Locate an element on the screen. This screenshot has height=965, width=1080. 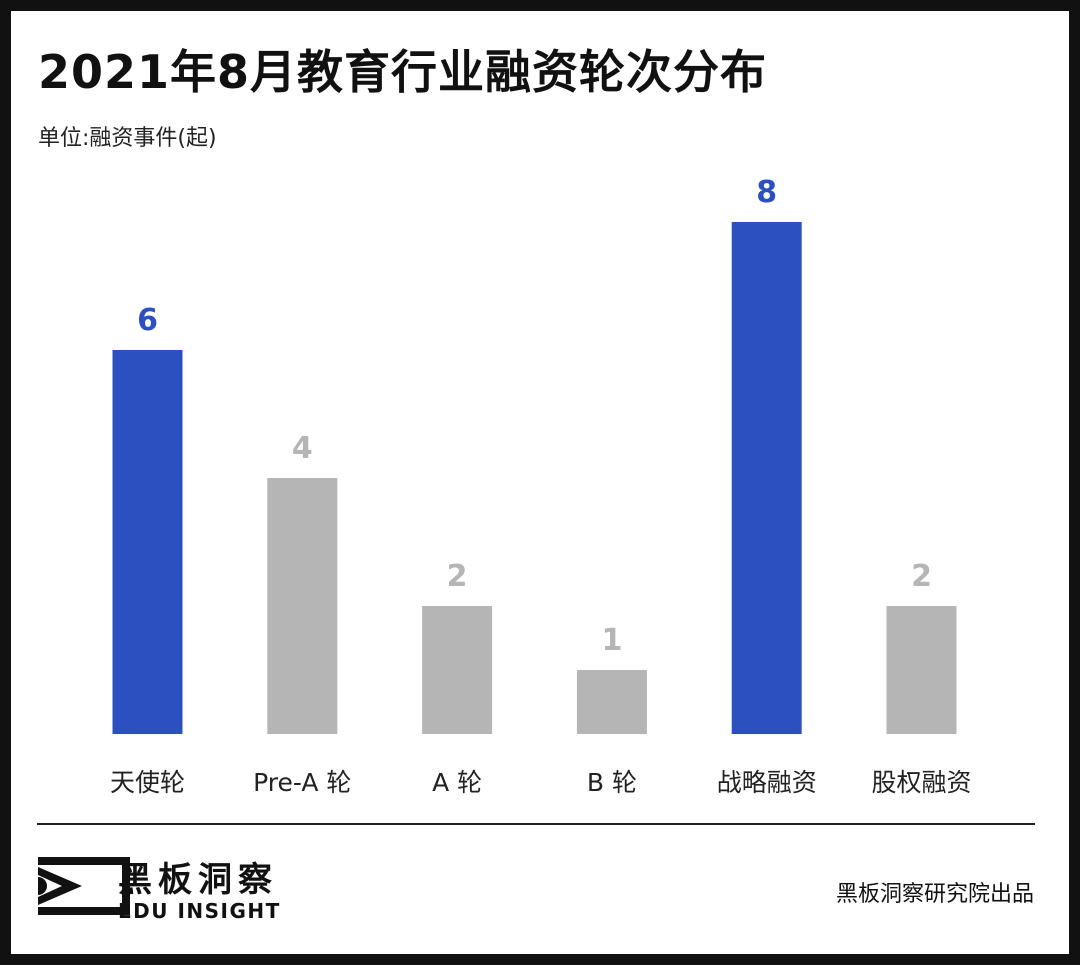
bar-value-label: 6 is located at coordinates (147, 320).